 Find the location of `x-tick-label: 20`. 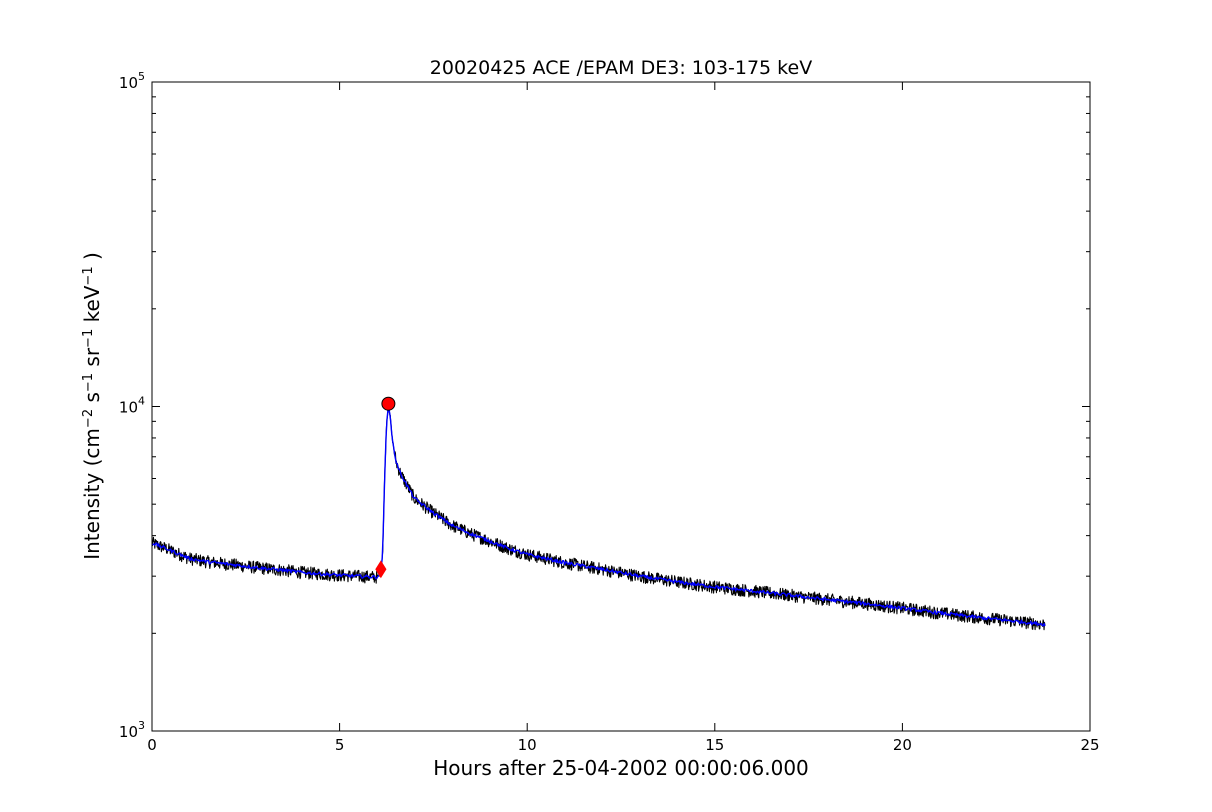

x-tick-label: 20 is located at coordinates (902, 745).